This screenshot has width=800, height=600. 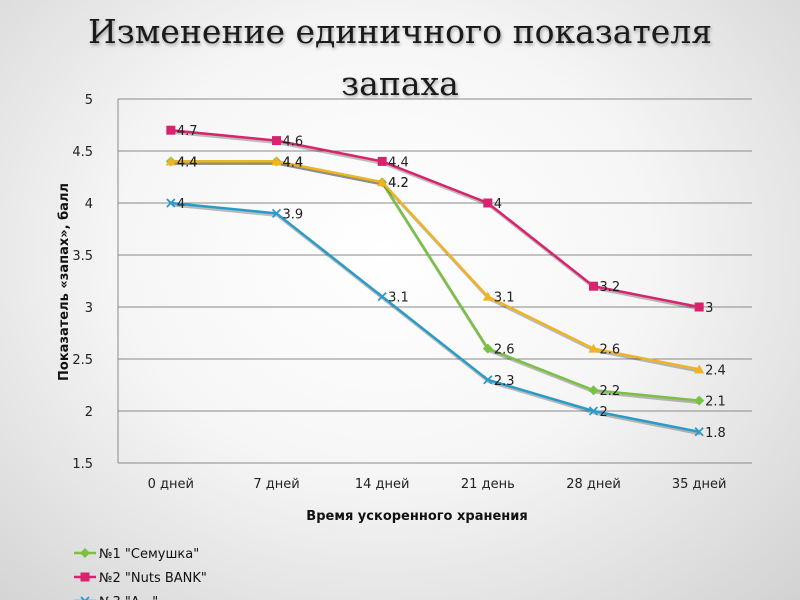 What do you see at coordinates (82, 360) in the screenshot?
I see `y-tick-label: 2.5` at bounding box center [82, 360].